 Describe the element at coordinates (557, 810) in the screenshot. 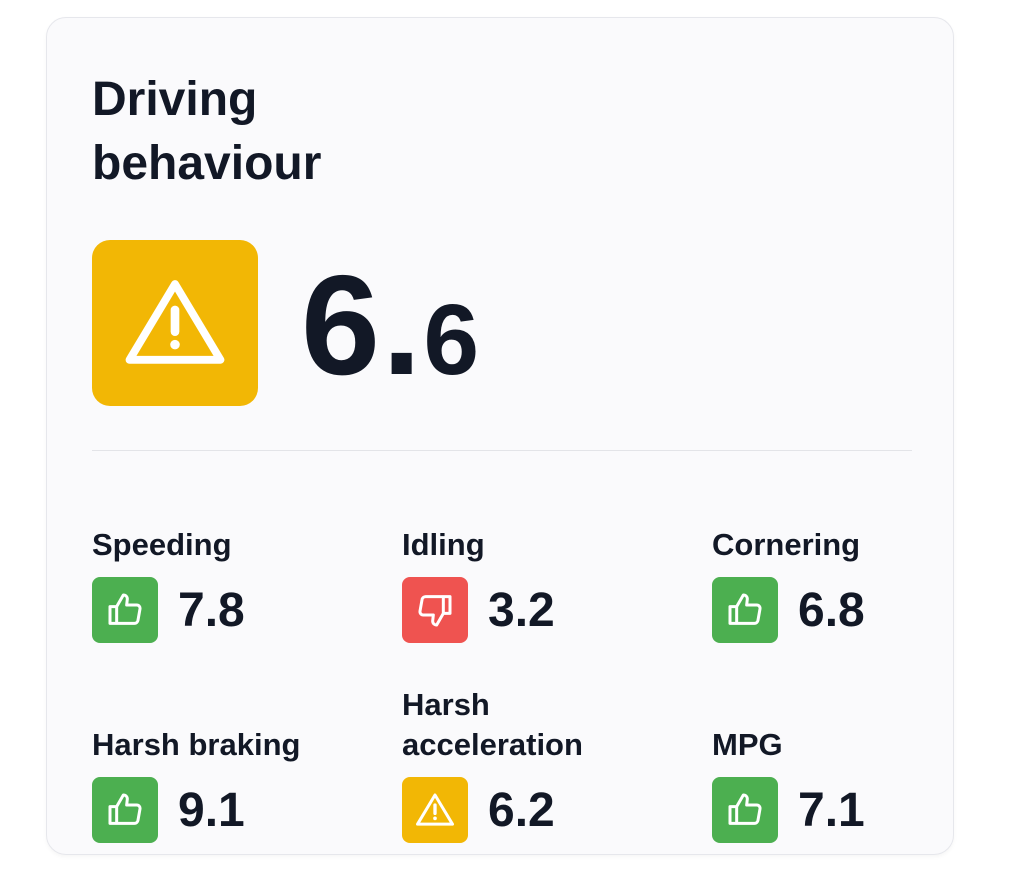

I see `metric-row: 6.2` at that location.